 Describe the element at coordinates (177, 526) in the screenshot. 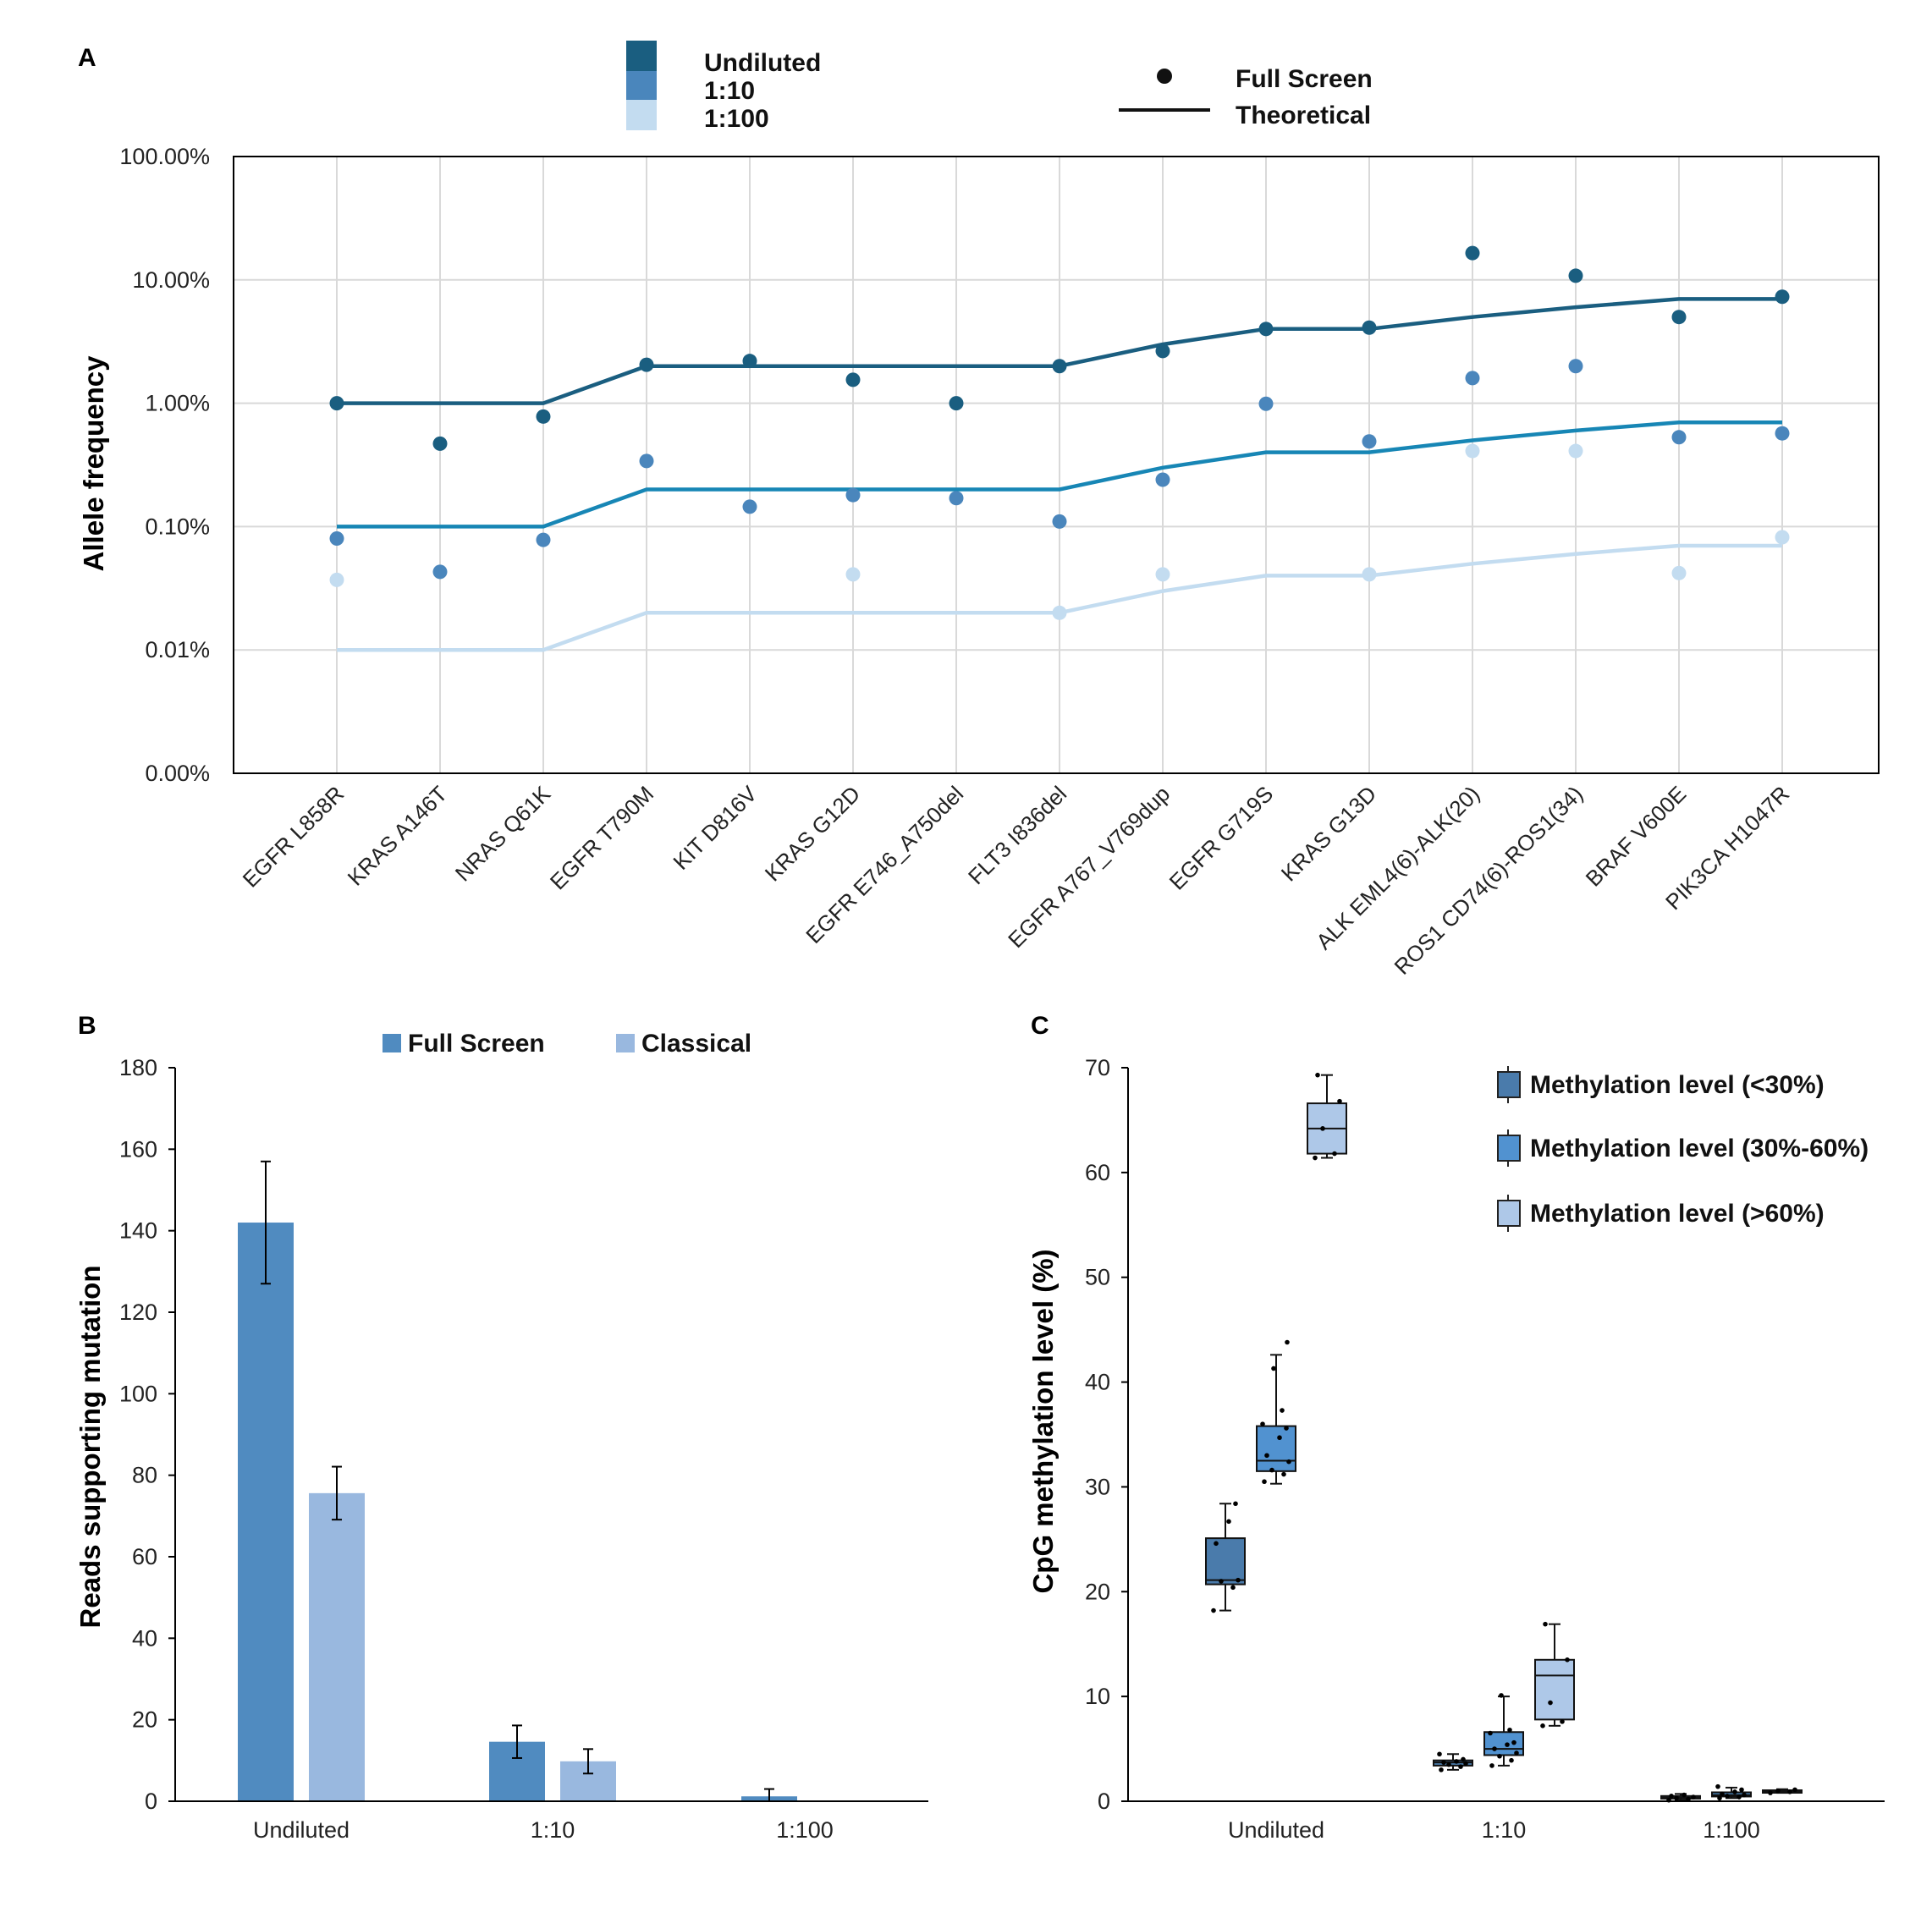

I see `y-tick-label: 0.10%` at that location.